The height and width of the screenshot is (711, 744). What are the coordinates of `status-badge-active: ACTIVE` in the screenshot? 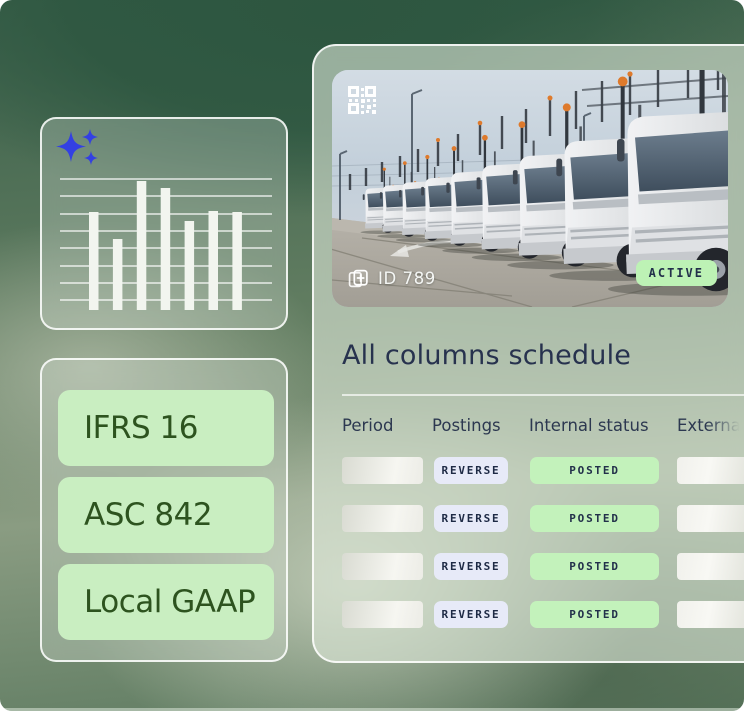 It's located at (676, 273).